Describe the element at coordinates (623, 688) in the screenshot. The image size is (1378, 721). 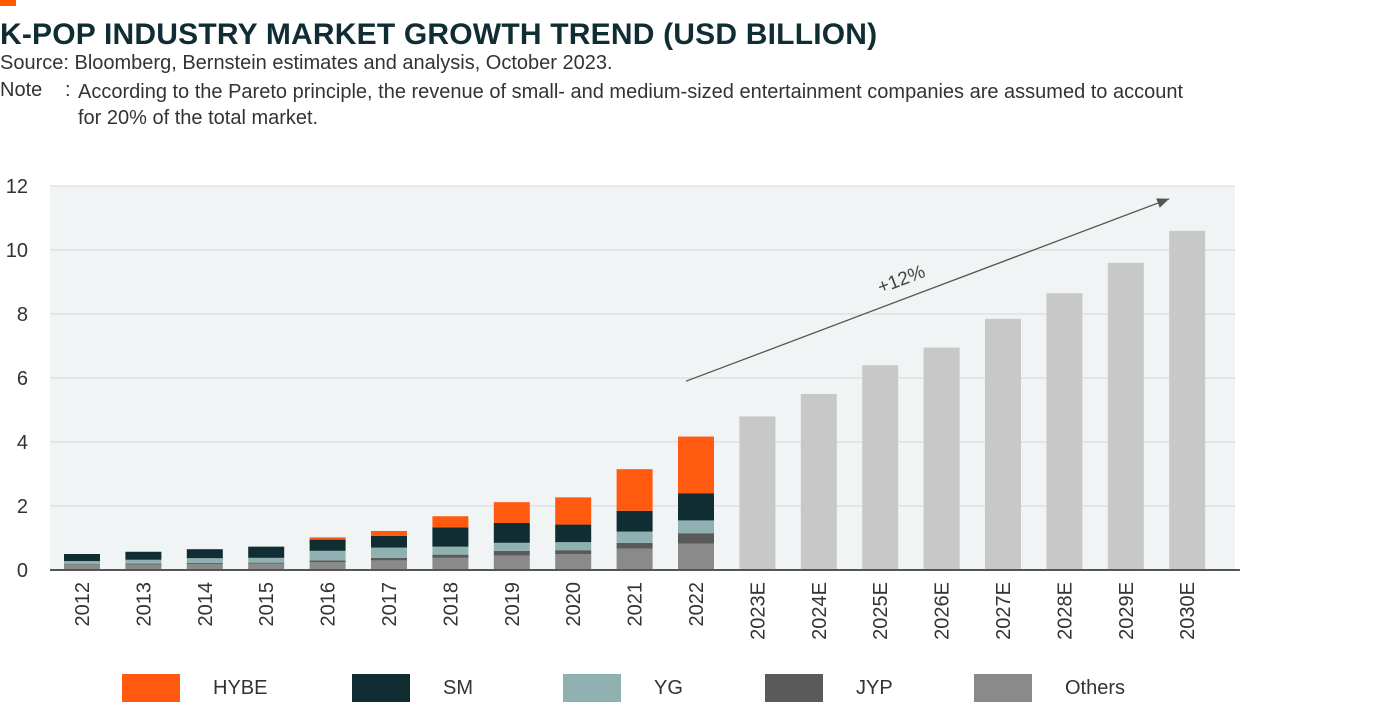
I see `legend-item-yg: YG` at that location.